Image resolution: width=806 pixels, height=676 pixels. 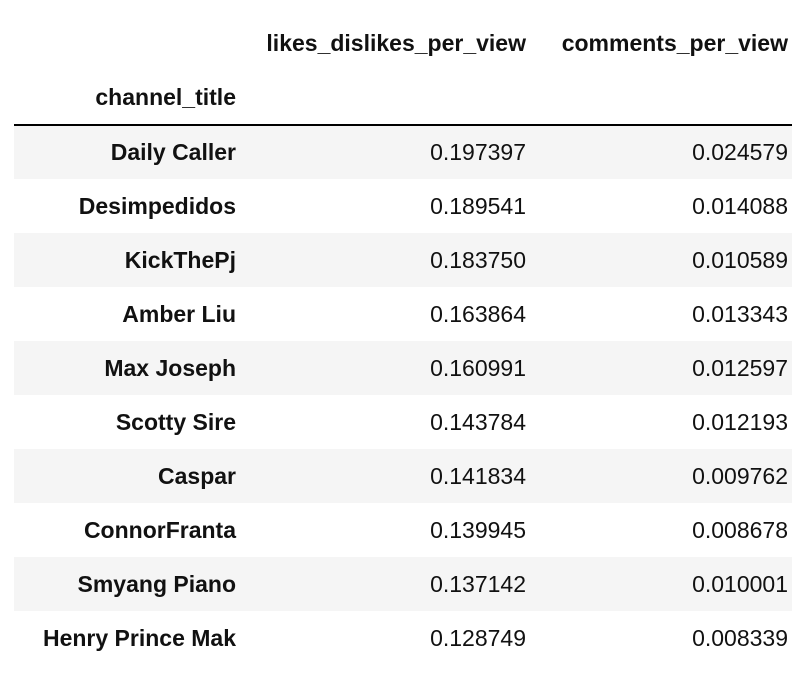 What do you see at coordinates (403, 476) in the screenshot?
I see `table-row: Caspar 0.141834 0.009762` at bounding box center [403, 476].